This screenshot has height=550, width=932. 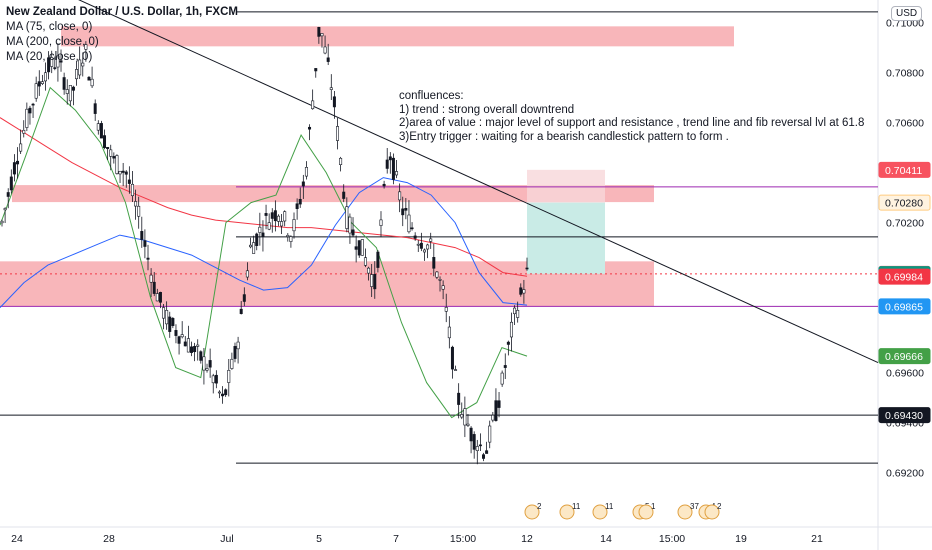 What do you see at coordinates (431, 96) in the screenshot?
I see `note-title: confluences:` at bounding box center [431, 96].